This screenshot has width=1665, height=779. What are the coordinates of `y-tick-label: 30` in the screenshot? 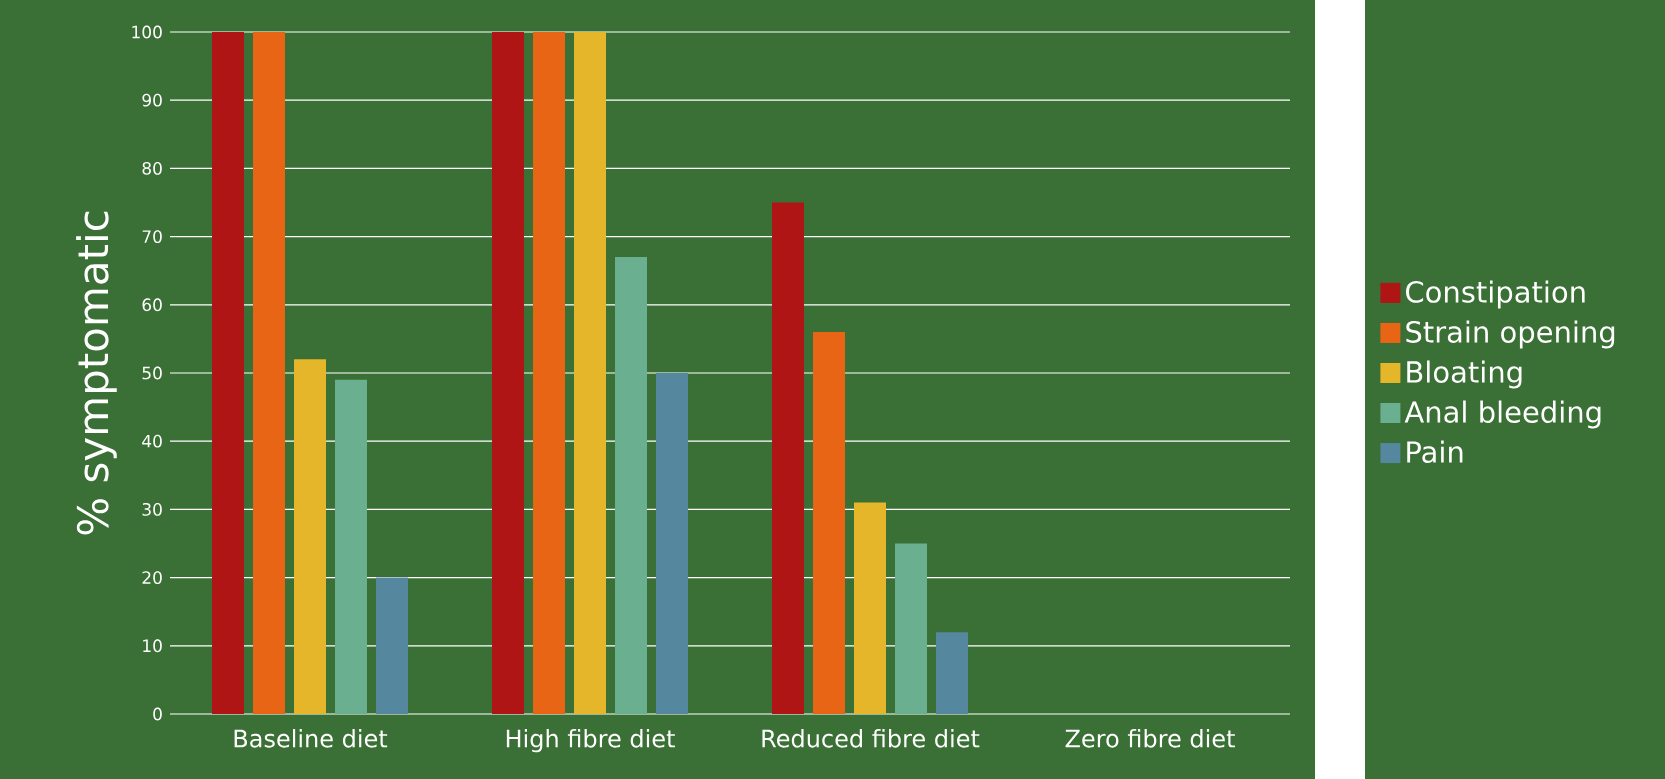 It's located at (152, 509).